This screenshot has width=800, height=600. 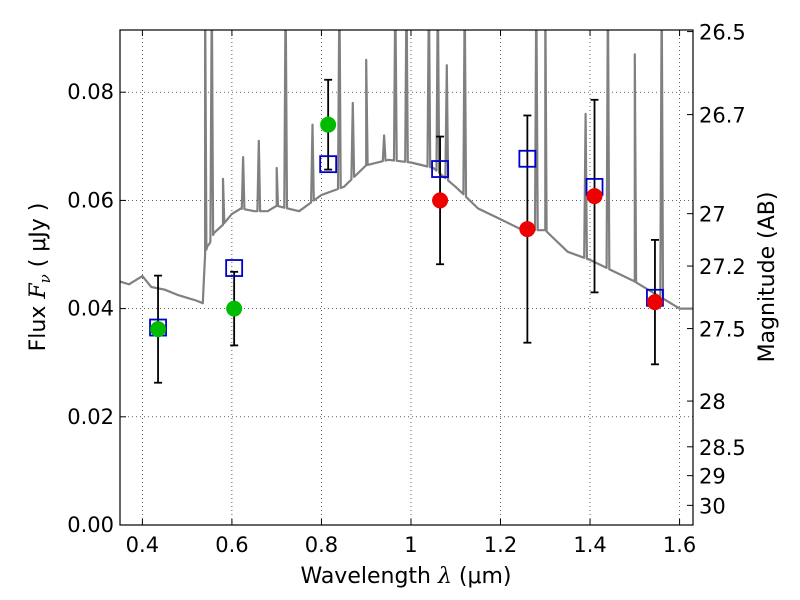 What do you see at coordinates (722, 267) in the screenshot?
I see `y2-tick-label: 27.2` at bounding box center [722, 267].